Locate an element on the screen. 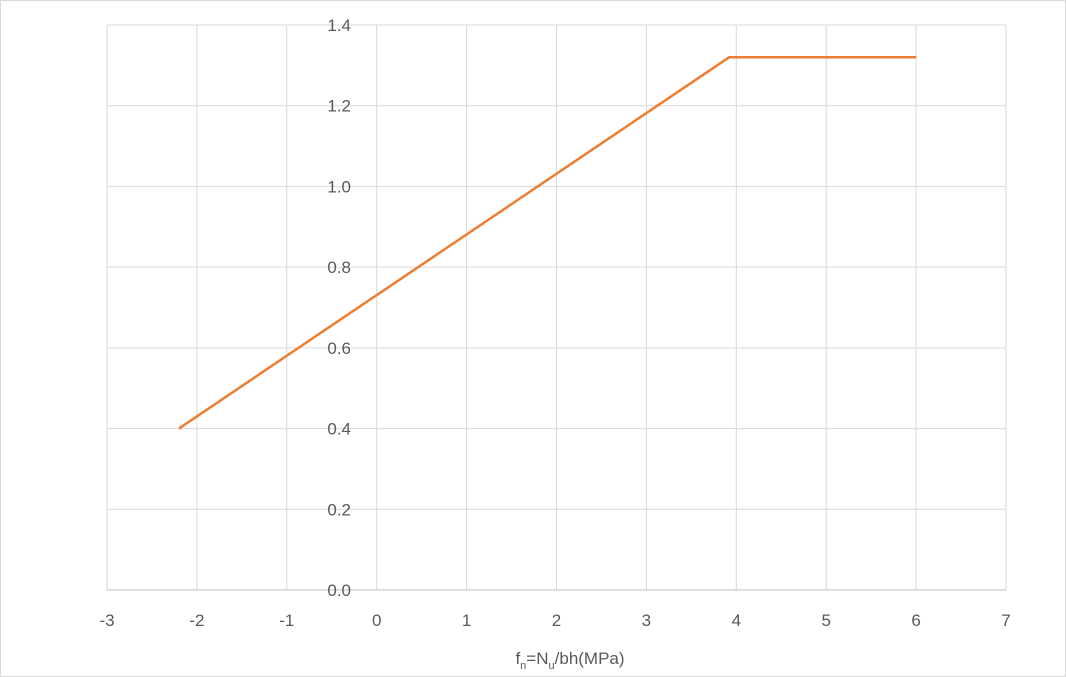 The height and width of the screenshot is (677, 1066). y-tick-label: 0.8 is located at coordinates (339, 267).